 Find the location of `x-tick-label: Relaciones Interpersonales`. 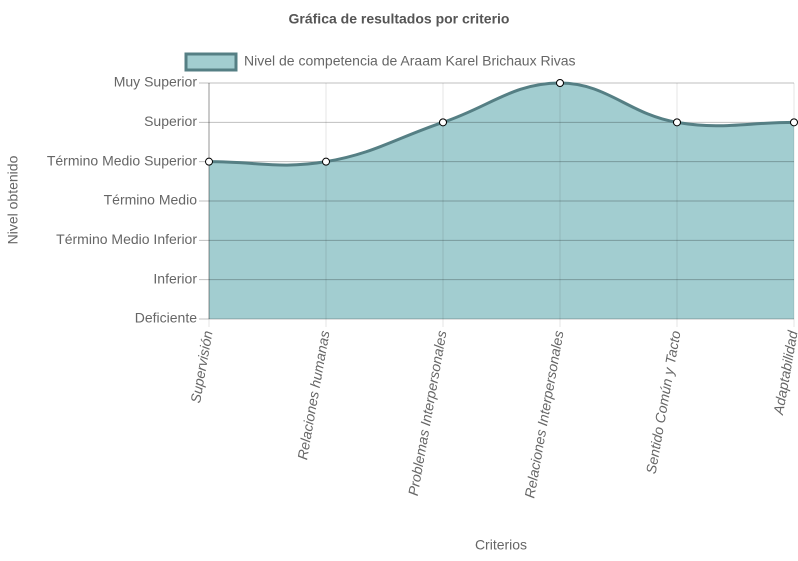

x-tick-label: Relaciones Interpersonales is located at coordinates (543, 414).